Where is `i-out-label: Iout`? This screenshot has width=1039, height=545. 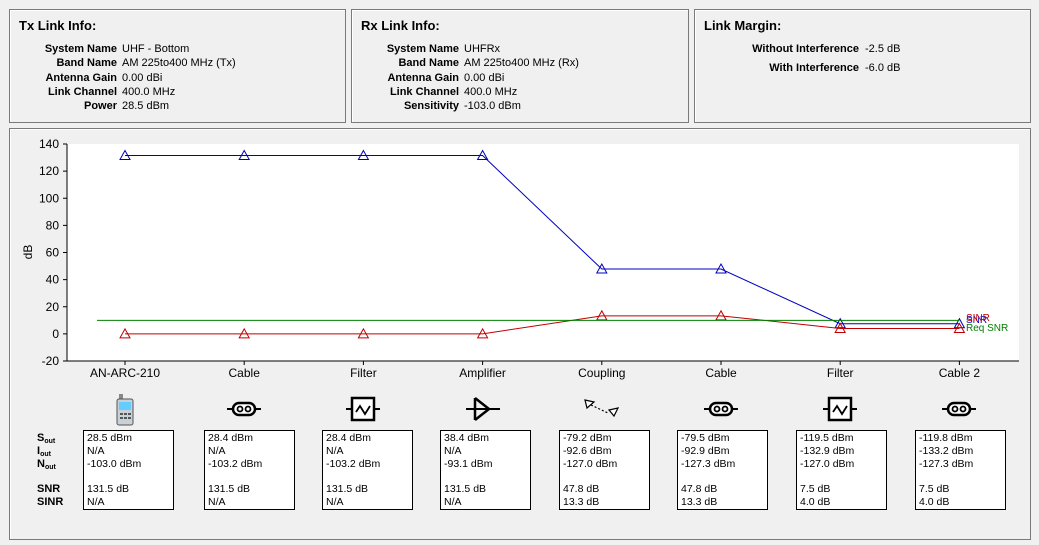 i-out-label: Iout is located at coordinates (44, 451).